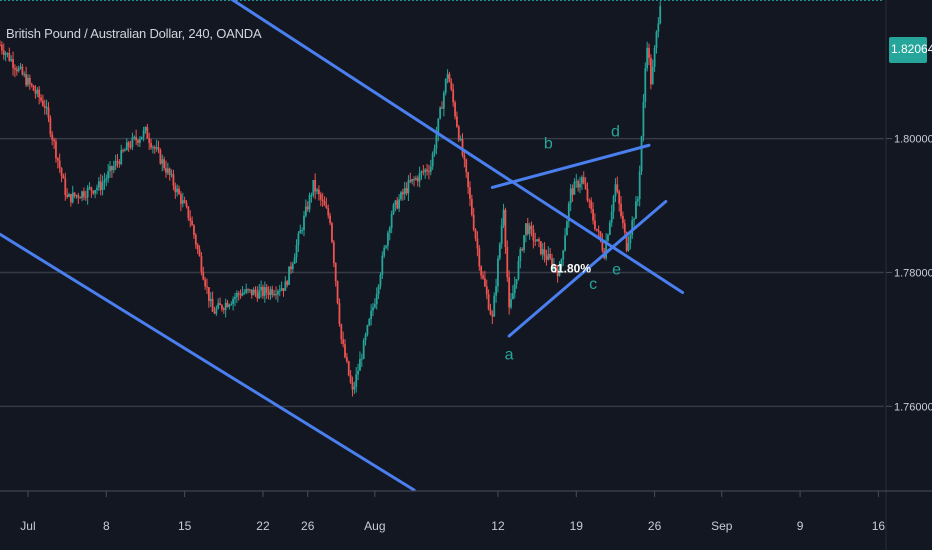 This screenshot has height=550, width=932. What do you see at coordinates (509, 354) in the screenshot?
I see `wave-label: a` at bounding box center [509, 354].